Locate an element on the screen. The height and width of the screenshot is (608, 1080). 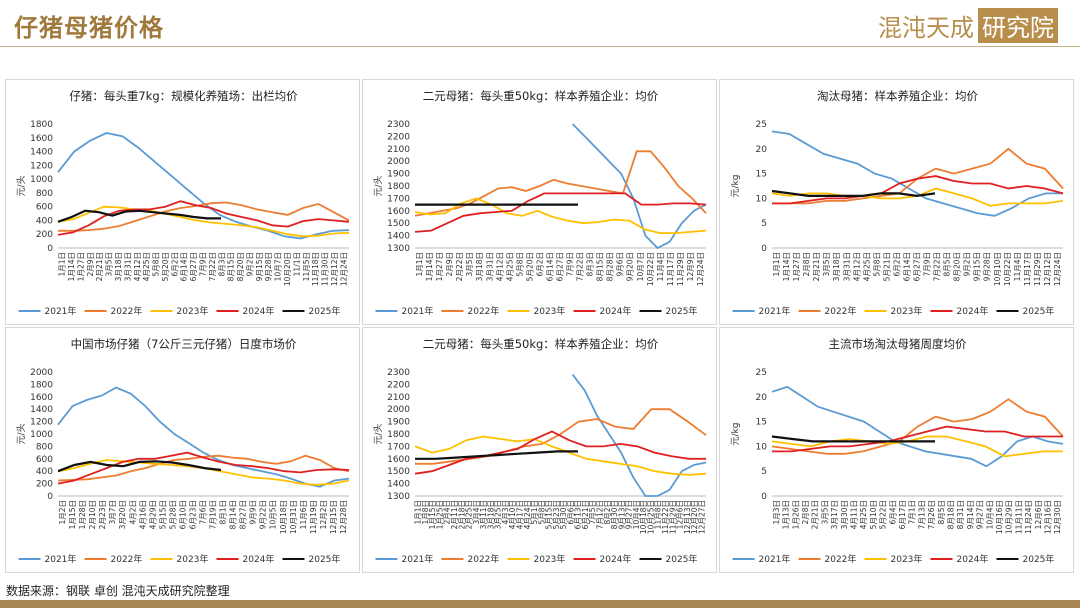
x-tick-label: 8月5日 is located at coordinates (947, 264).